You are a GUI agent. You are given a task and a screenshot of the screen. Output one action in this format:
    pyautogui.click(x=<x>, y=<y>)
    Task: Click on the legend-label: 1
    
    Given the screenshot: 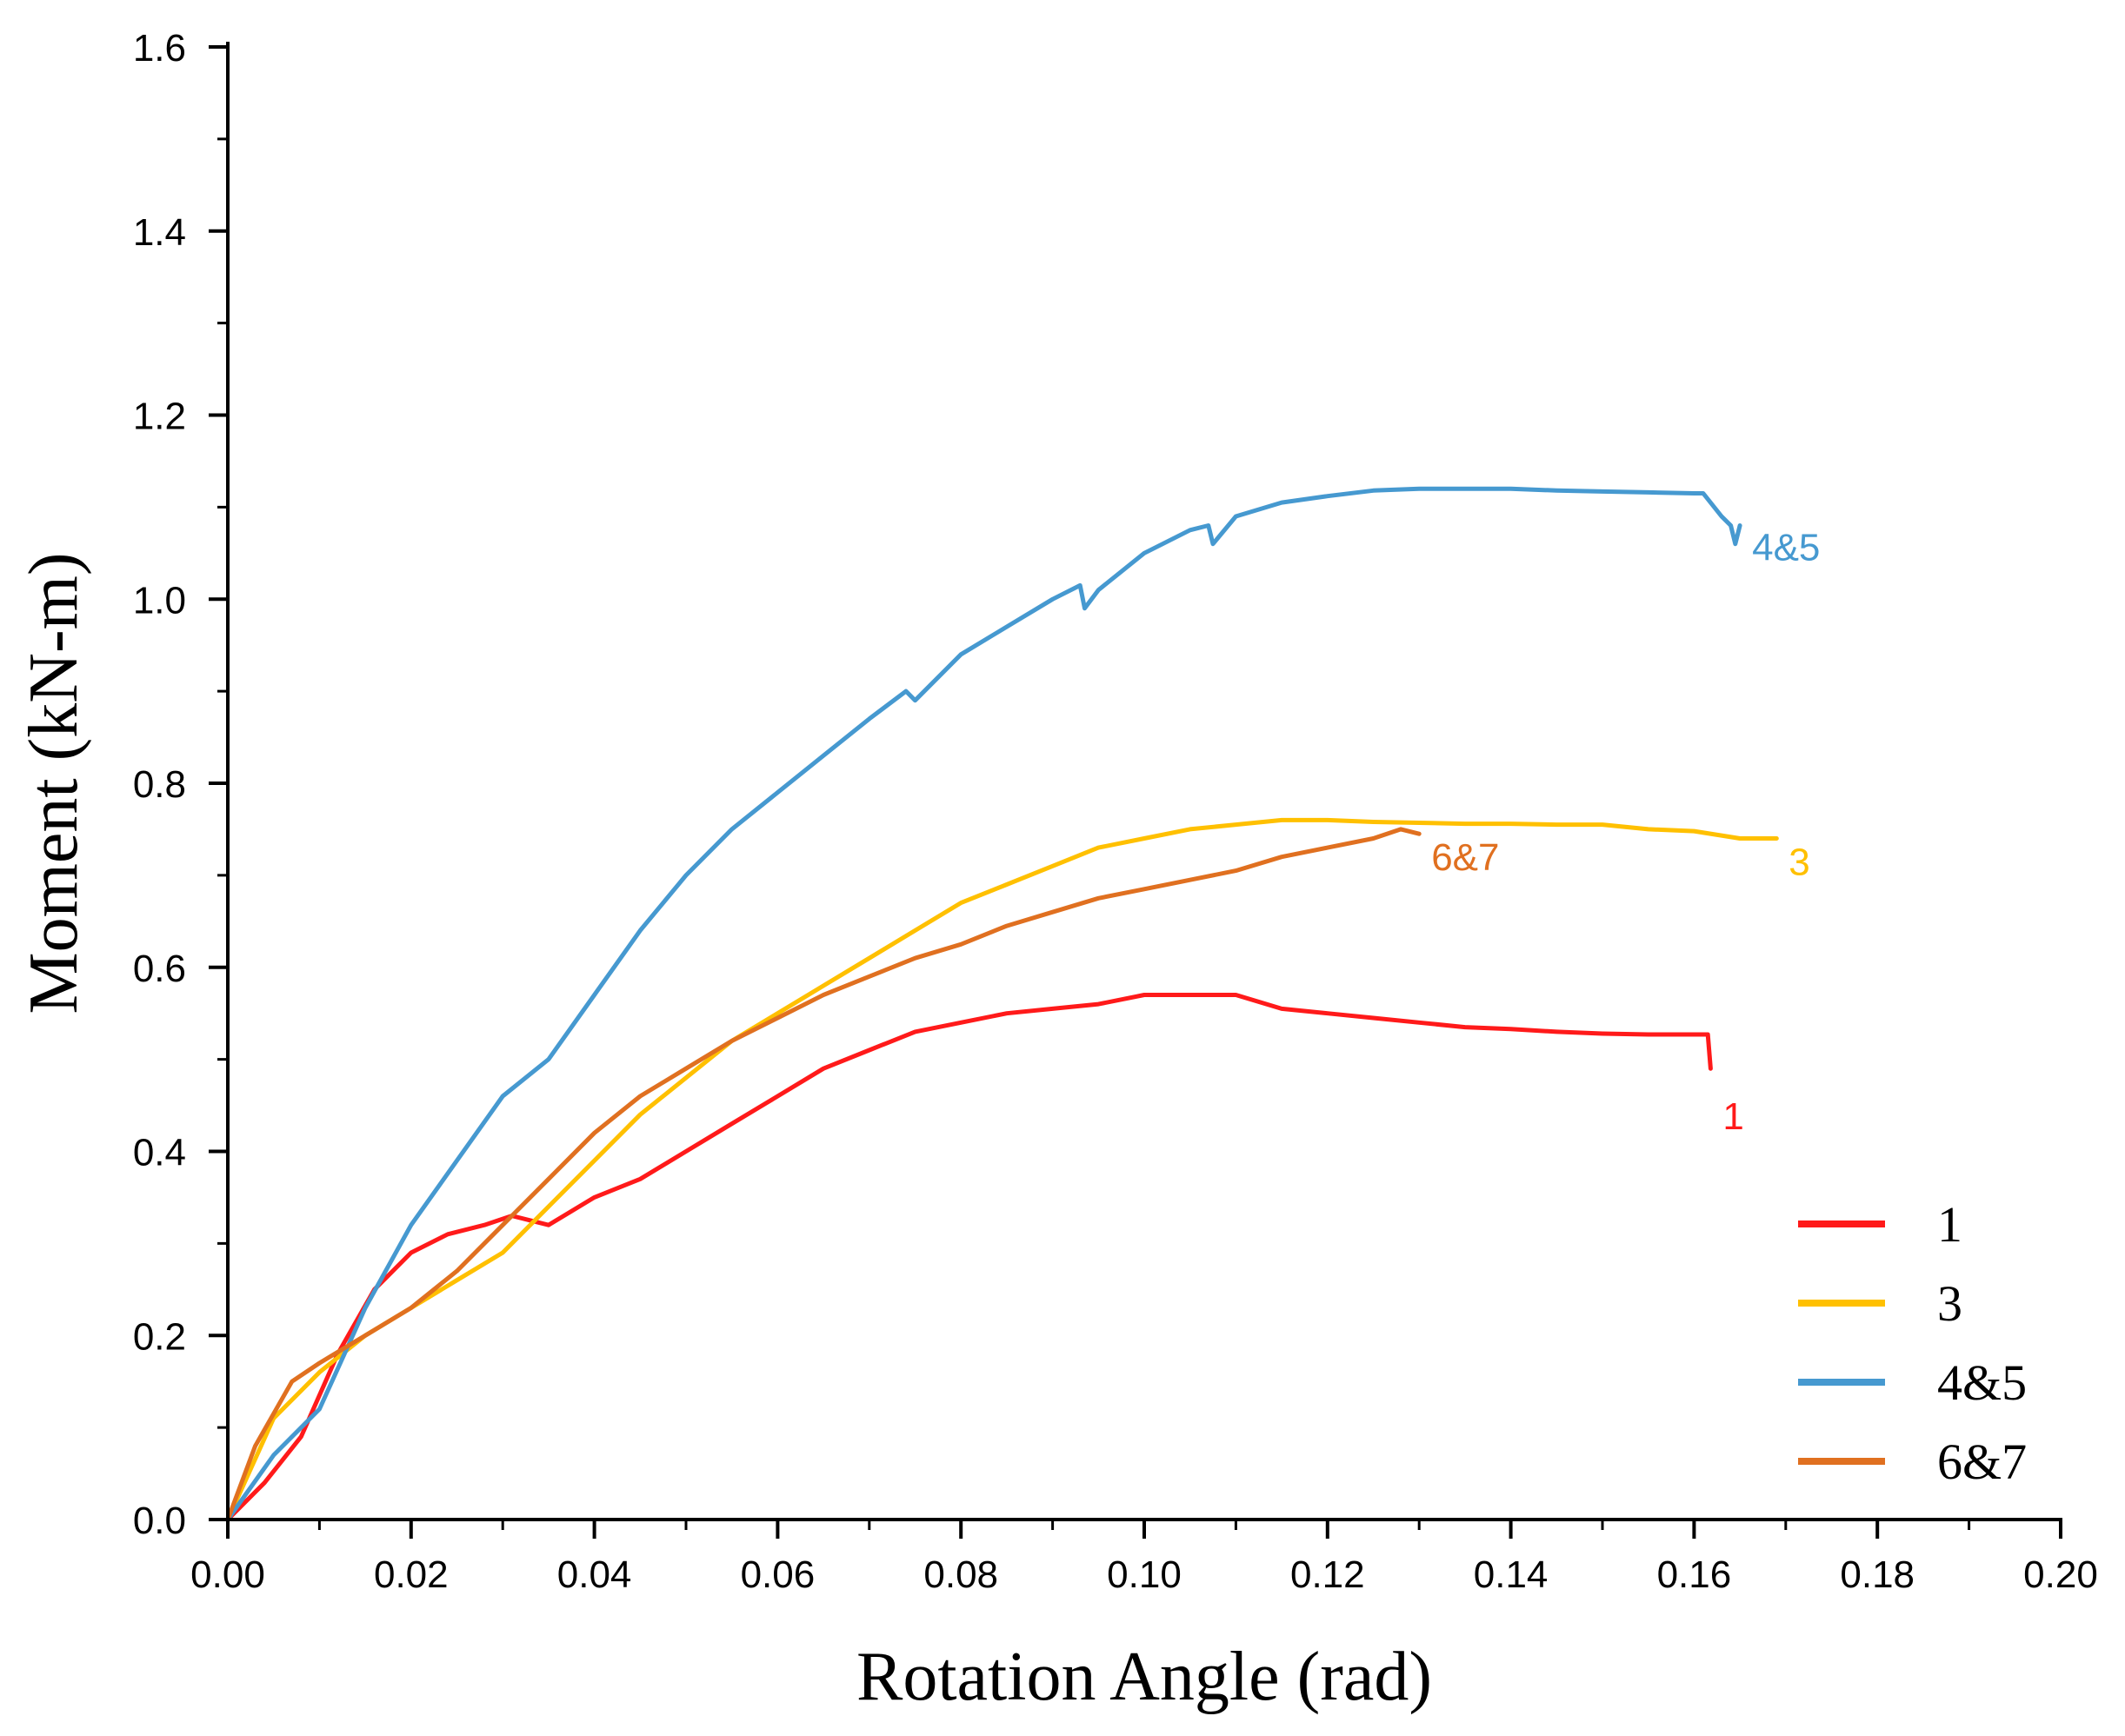 What is the action you would take?
    pyautogui.click(x=1949, y=1224)
    